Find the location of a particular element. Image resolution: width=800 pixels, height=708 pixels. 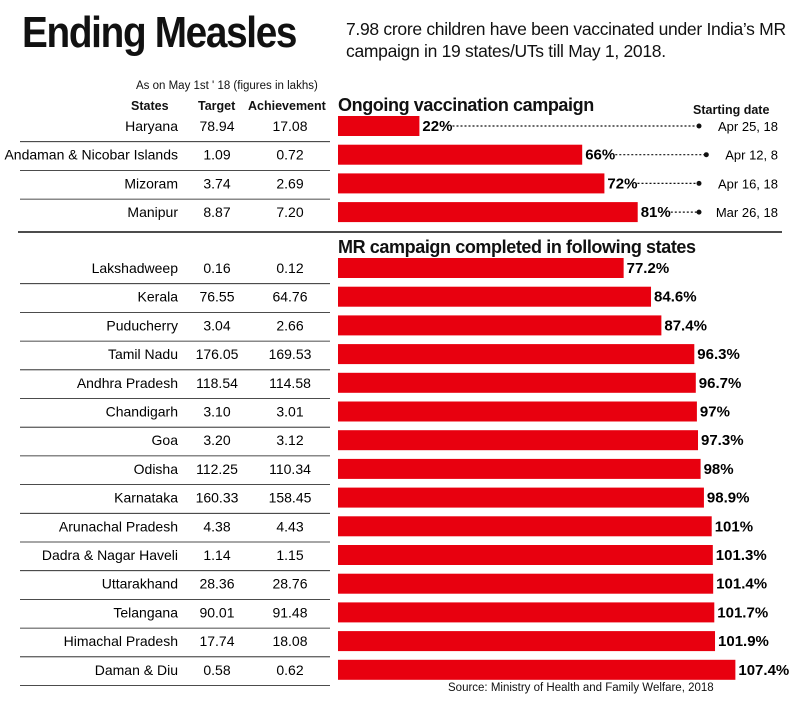

achievement-value: 110.34 is located at coordinates (290, 469).